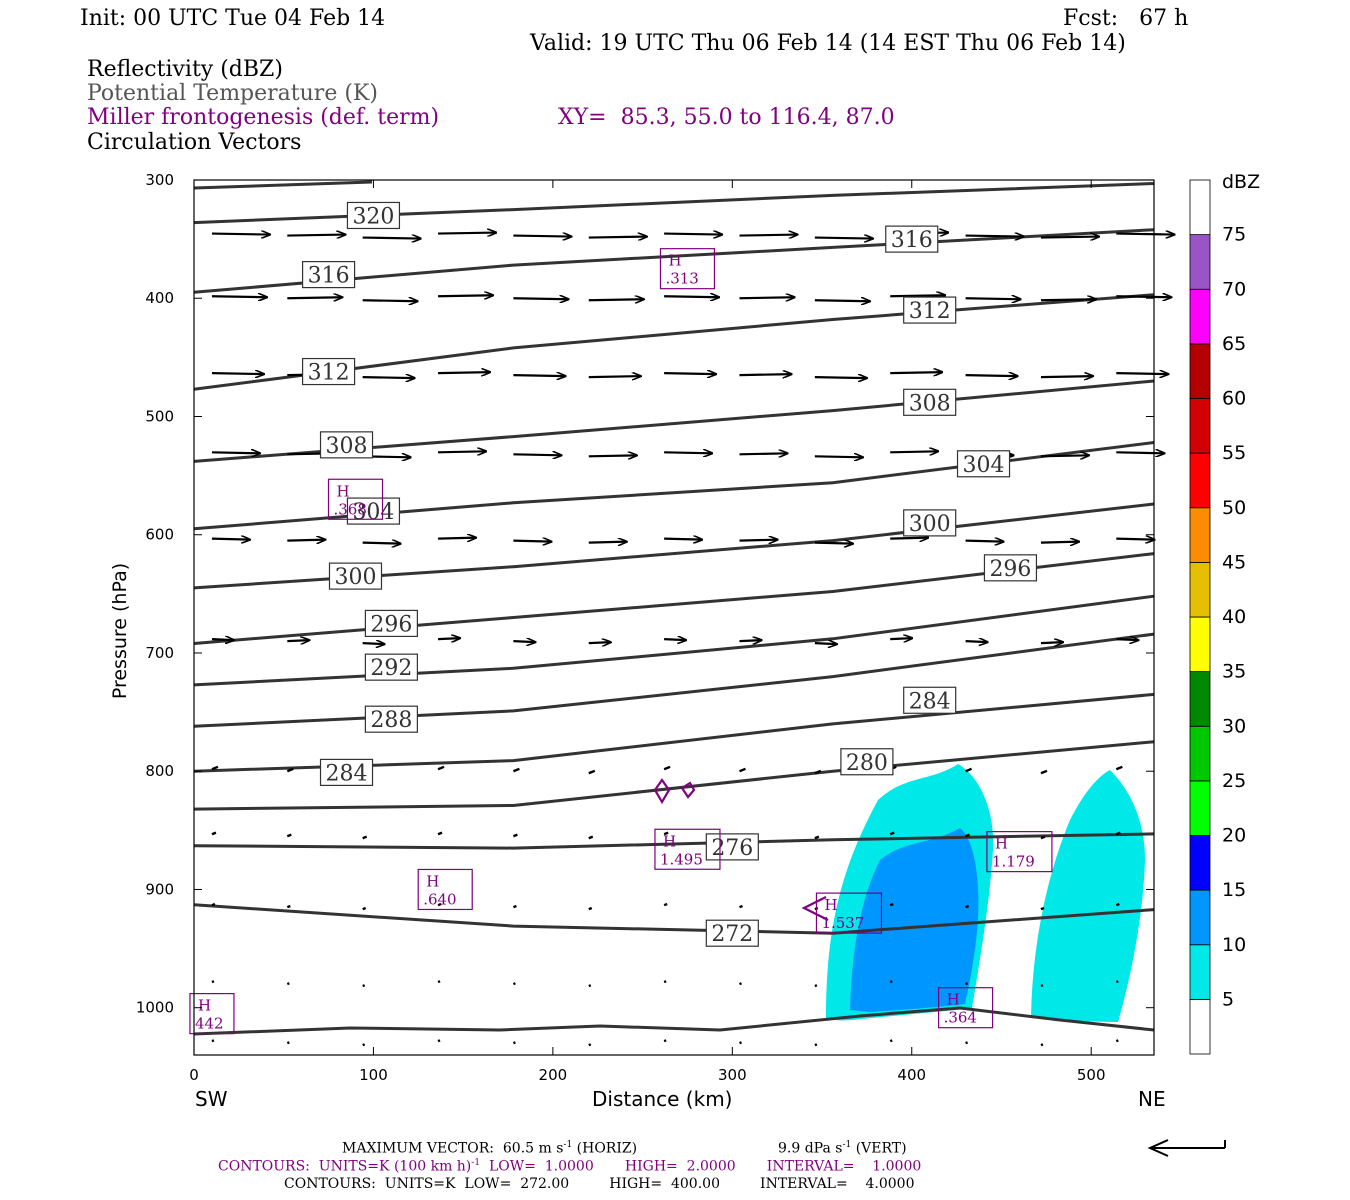  What do you see at coordinates (391, 720) in the screenshot?
I see `theta-label: 288` at bounding box center [391, 720].